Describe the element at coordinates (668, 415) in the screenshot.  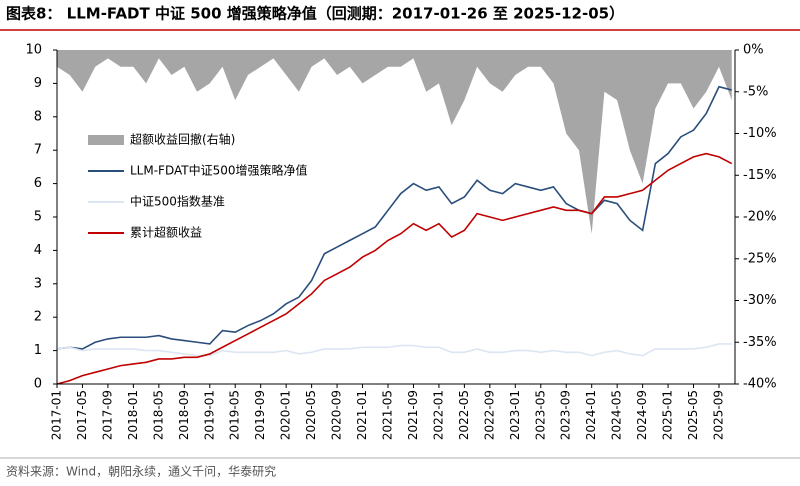
I see `x-tick-label: 2025-01` at that location.